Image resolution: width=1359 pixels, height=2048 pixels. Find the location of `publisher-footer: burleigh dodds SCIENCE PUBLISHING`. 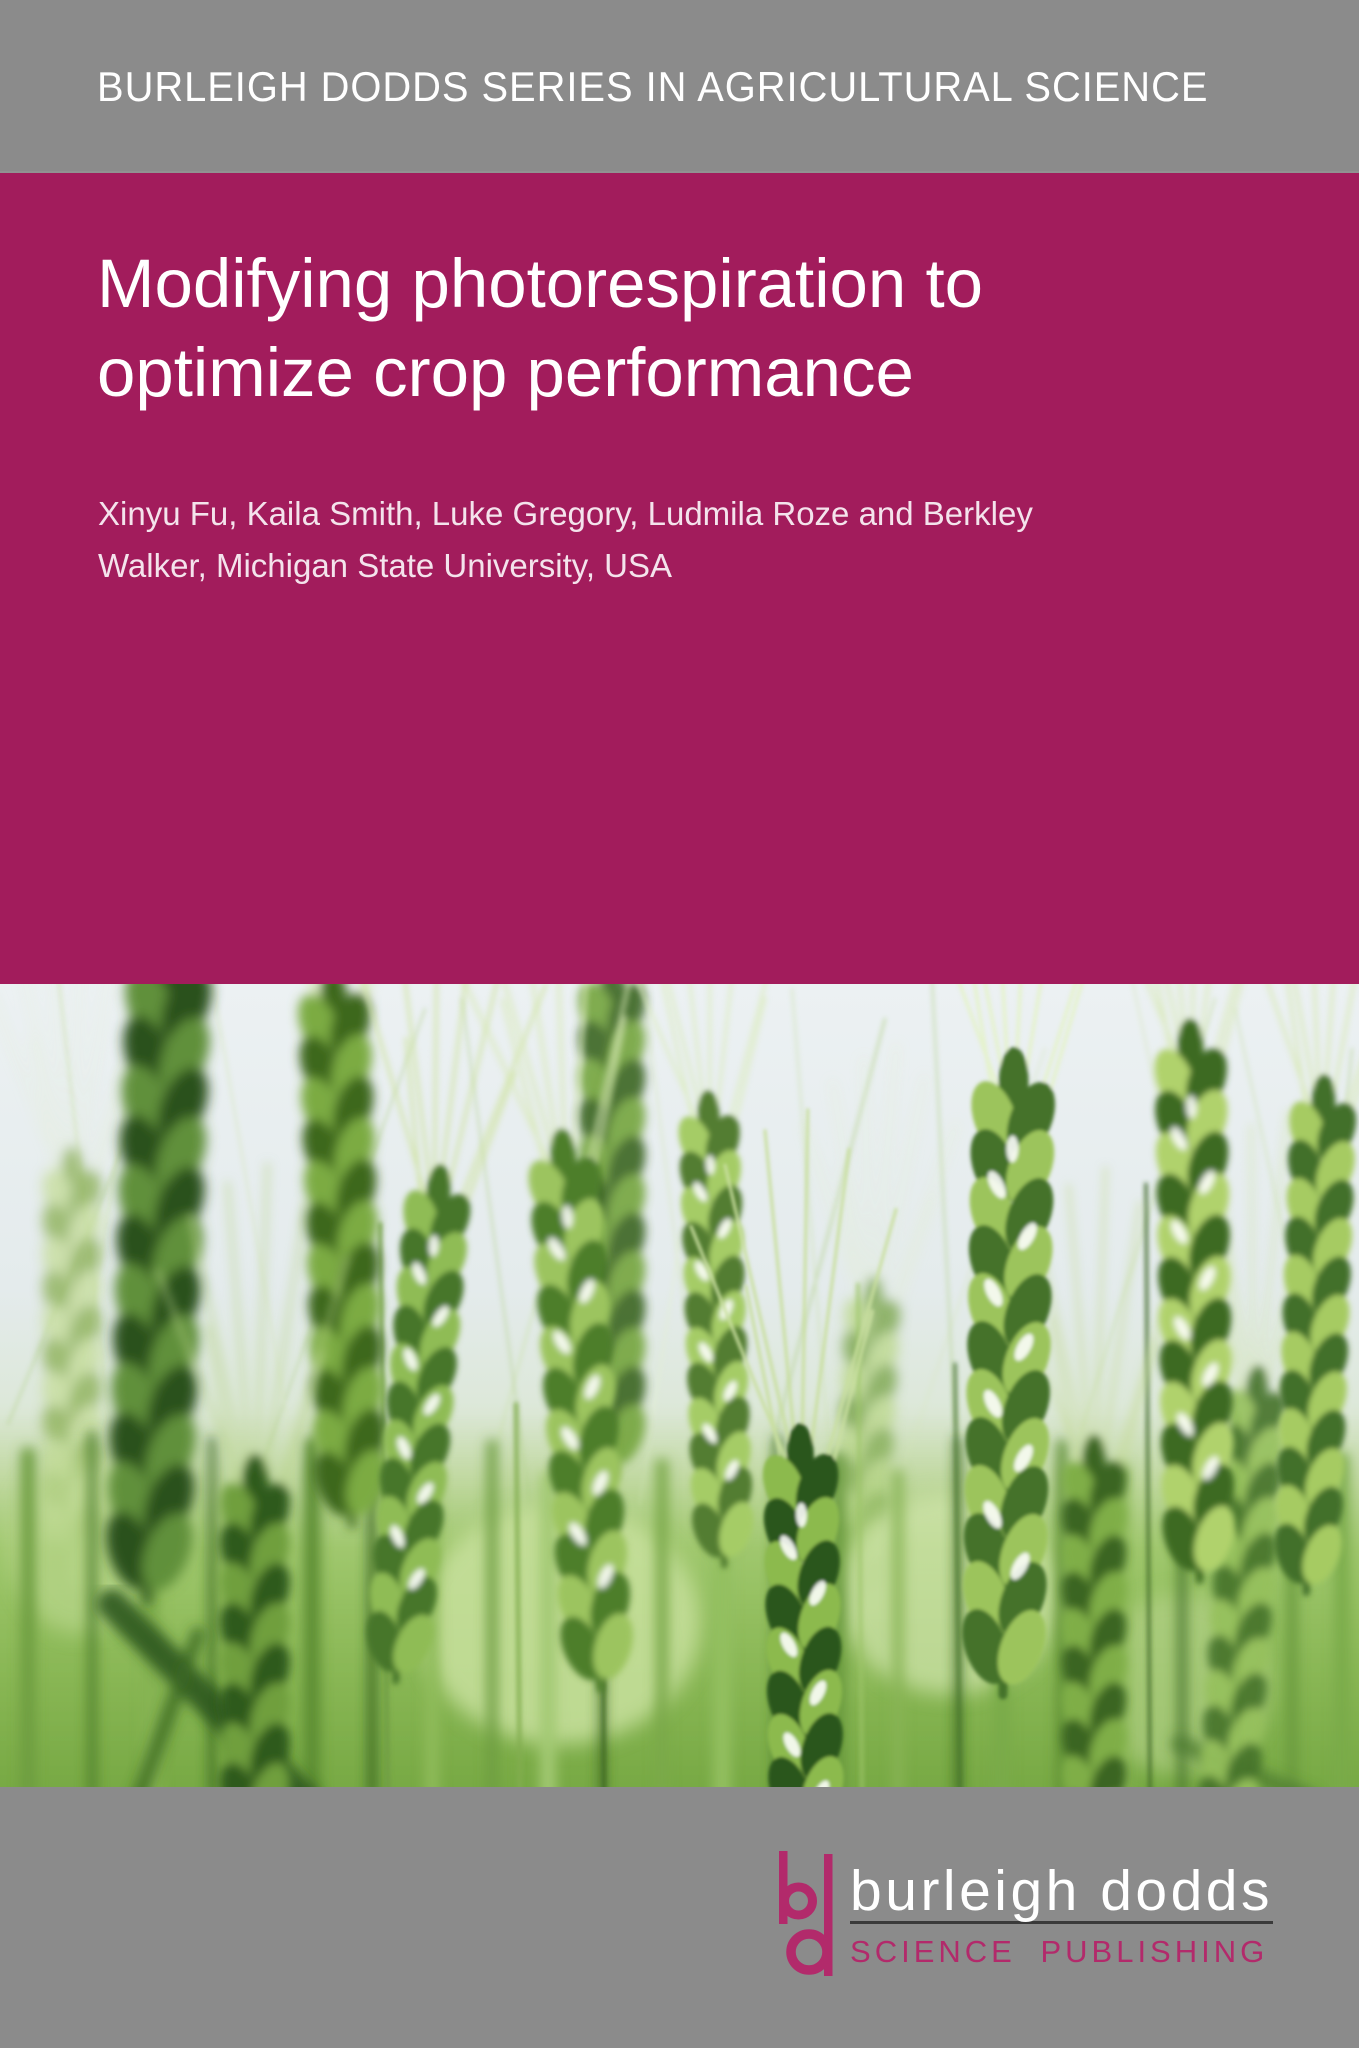

publisher-footer: burleigh dodds SCIENCE PUBLISHING is located at coordinates (679, 1917).